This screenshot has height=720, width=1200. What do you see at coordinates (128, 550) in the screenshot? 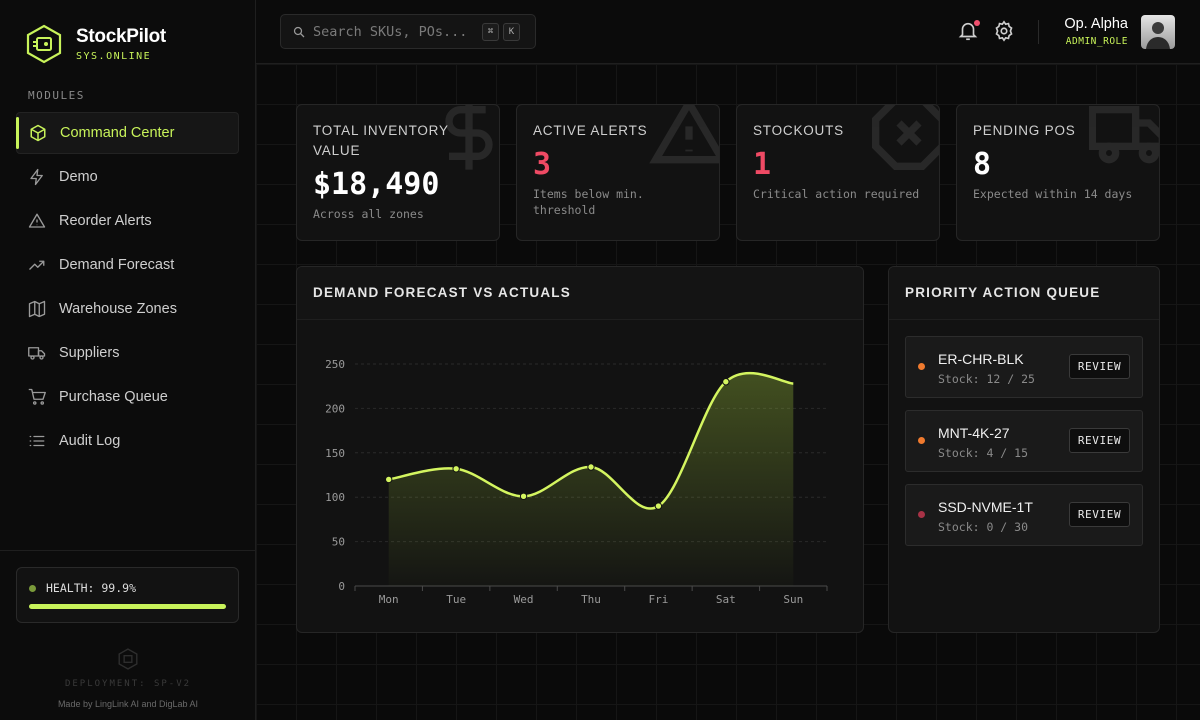
I see `sidebar-divider` at bounding box center [128, 550].